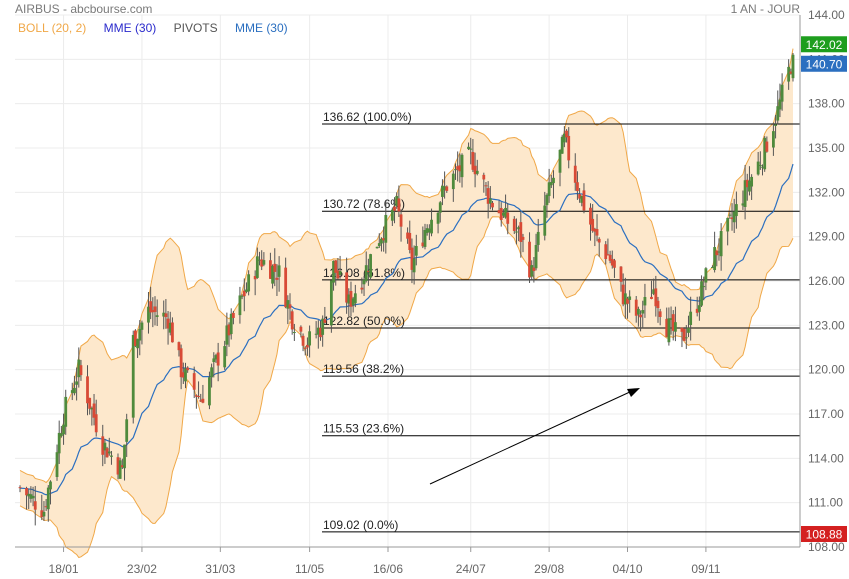  What do you see at coordinates (130, 28) in the screenshot?
I see `legend-mme-1: MME (30)` at bounding box center [130, 28].